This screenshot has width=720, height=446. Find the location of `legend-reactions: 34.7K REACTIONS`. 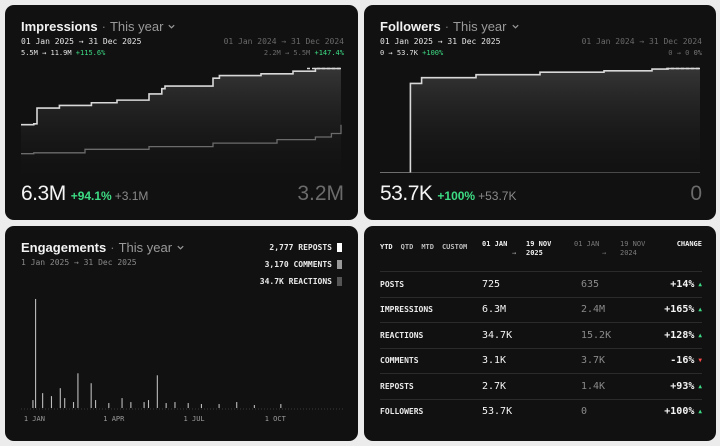

legend-reactions: 34.7K REACTIONS is located at coordinates (301, 281).